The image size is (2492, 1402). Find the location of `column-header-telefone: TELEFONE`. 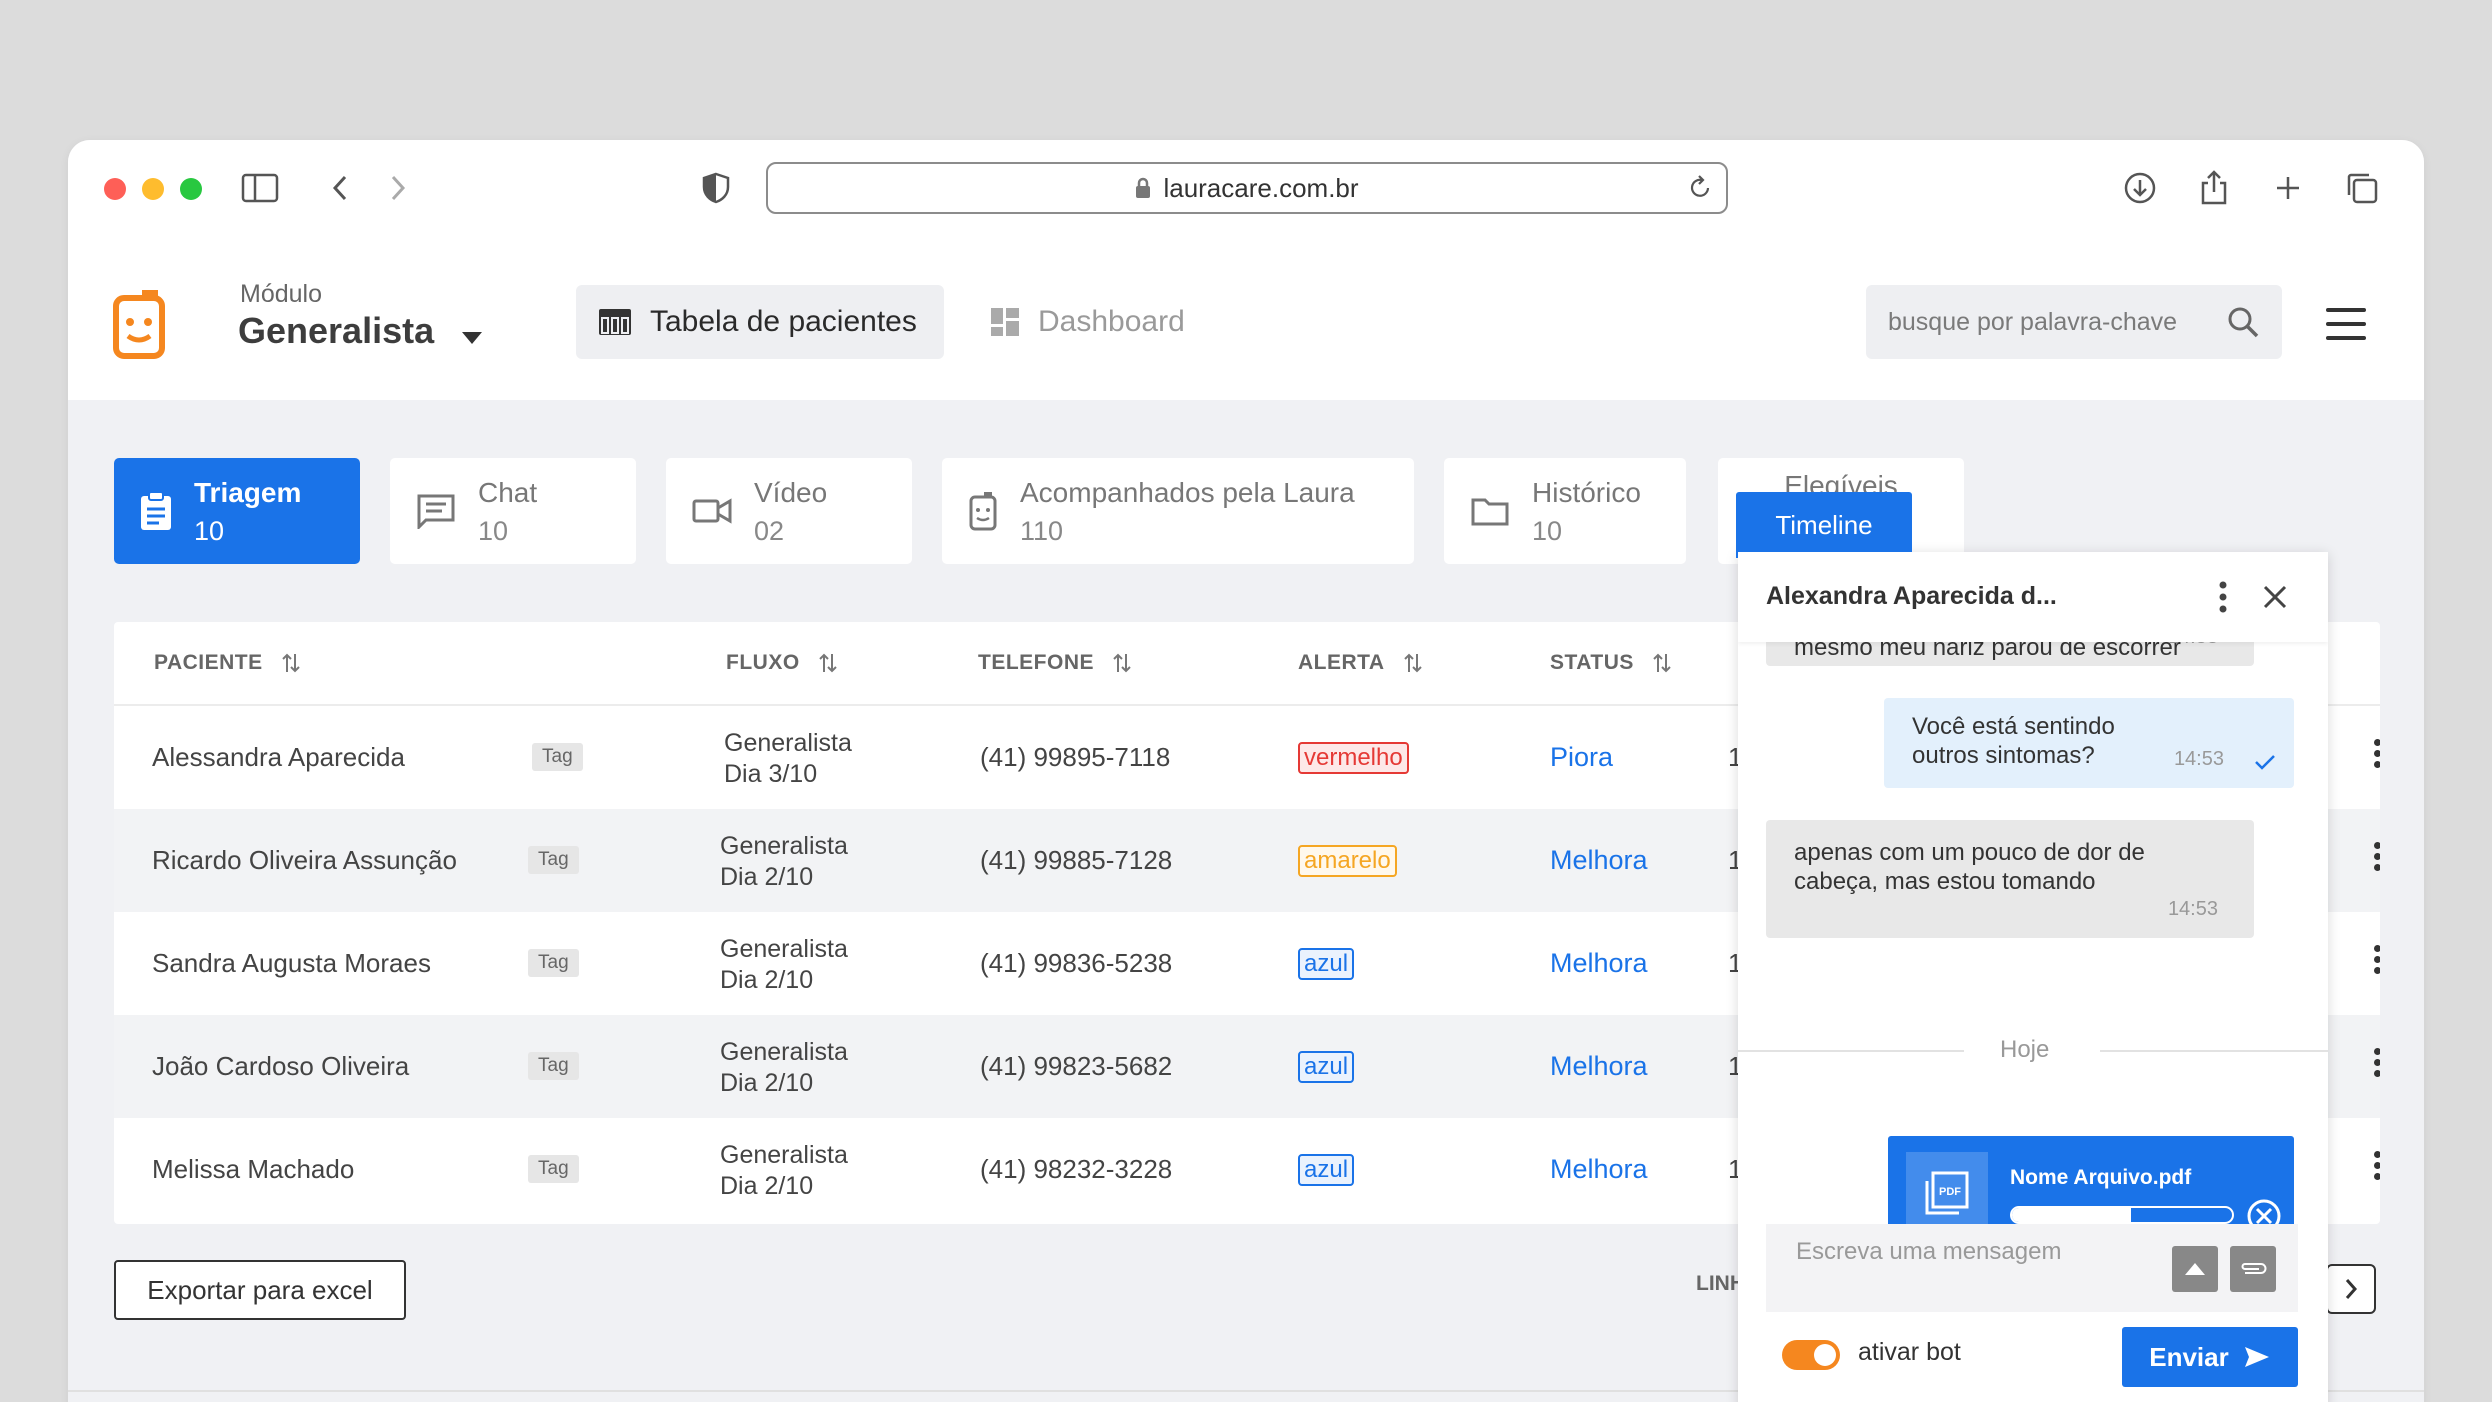

column-header-telefone: TELEFONE is located at coordinates (1055, 663).